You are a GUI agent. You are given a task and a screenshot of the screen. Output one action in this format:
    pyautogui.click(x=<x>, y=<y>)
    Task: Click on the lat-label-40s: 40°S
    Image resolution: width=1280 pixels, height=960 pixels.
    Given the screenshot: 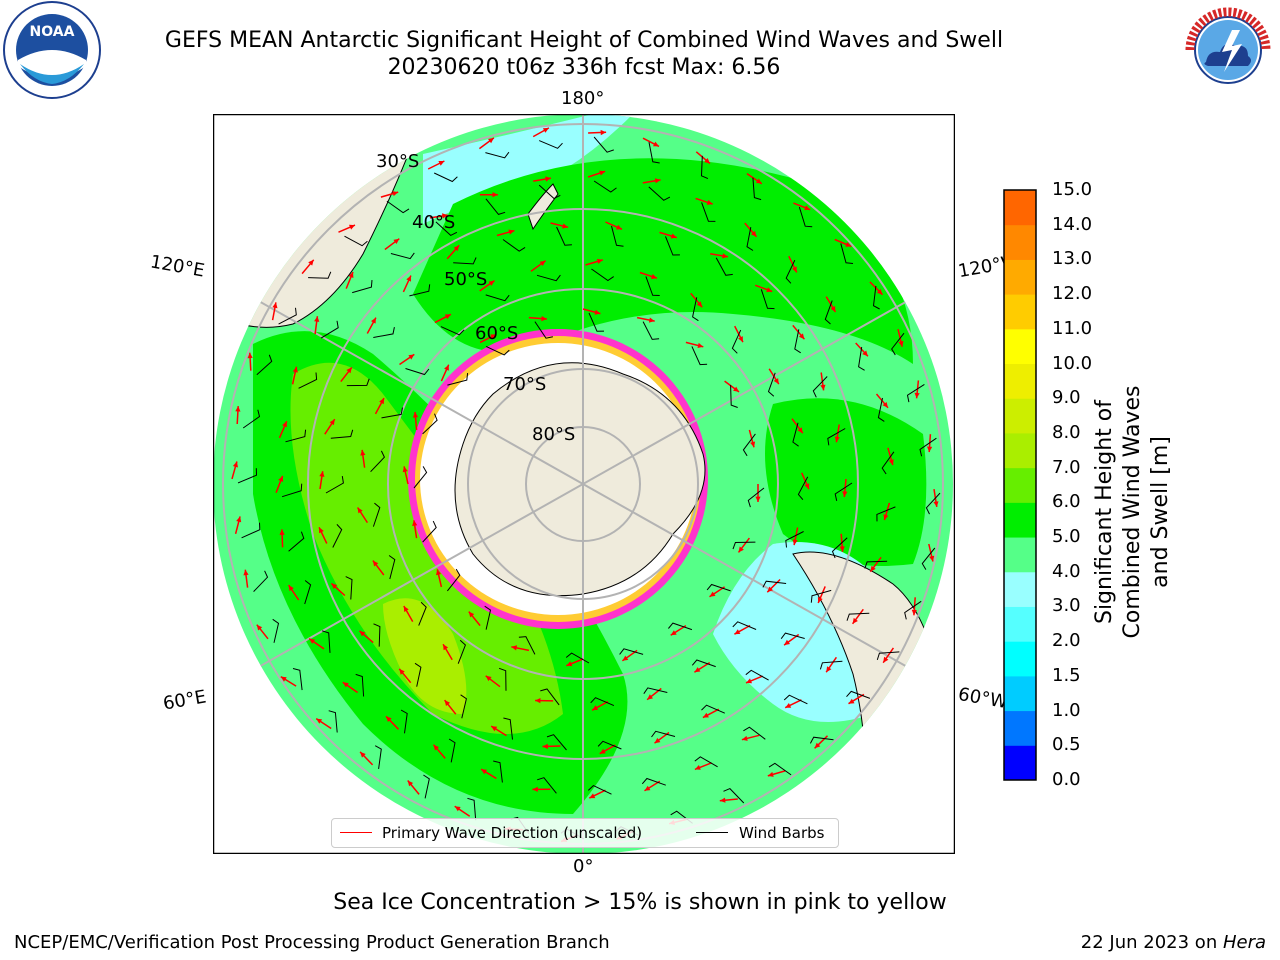 What is the action you would take?
    pyautogui.click(x=434, y=222)
    